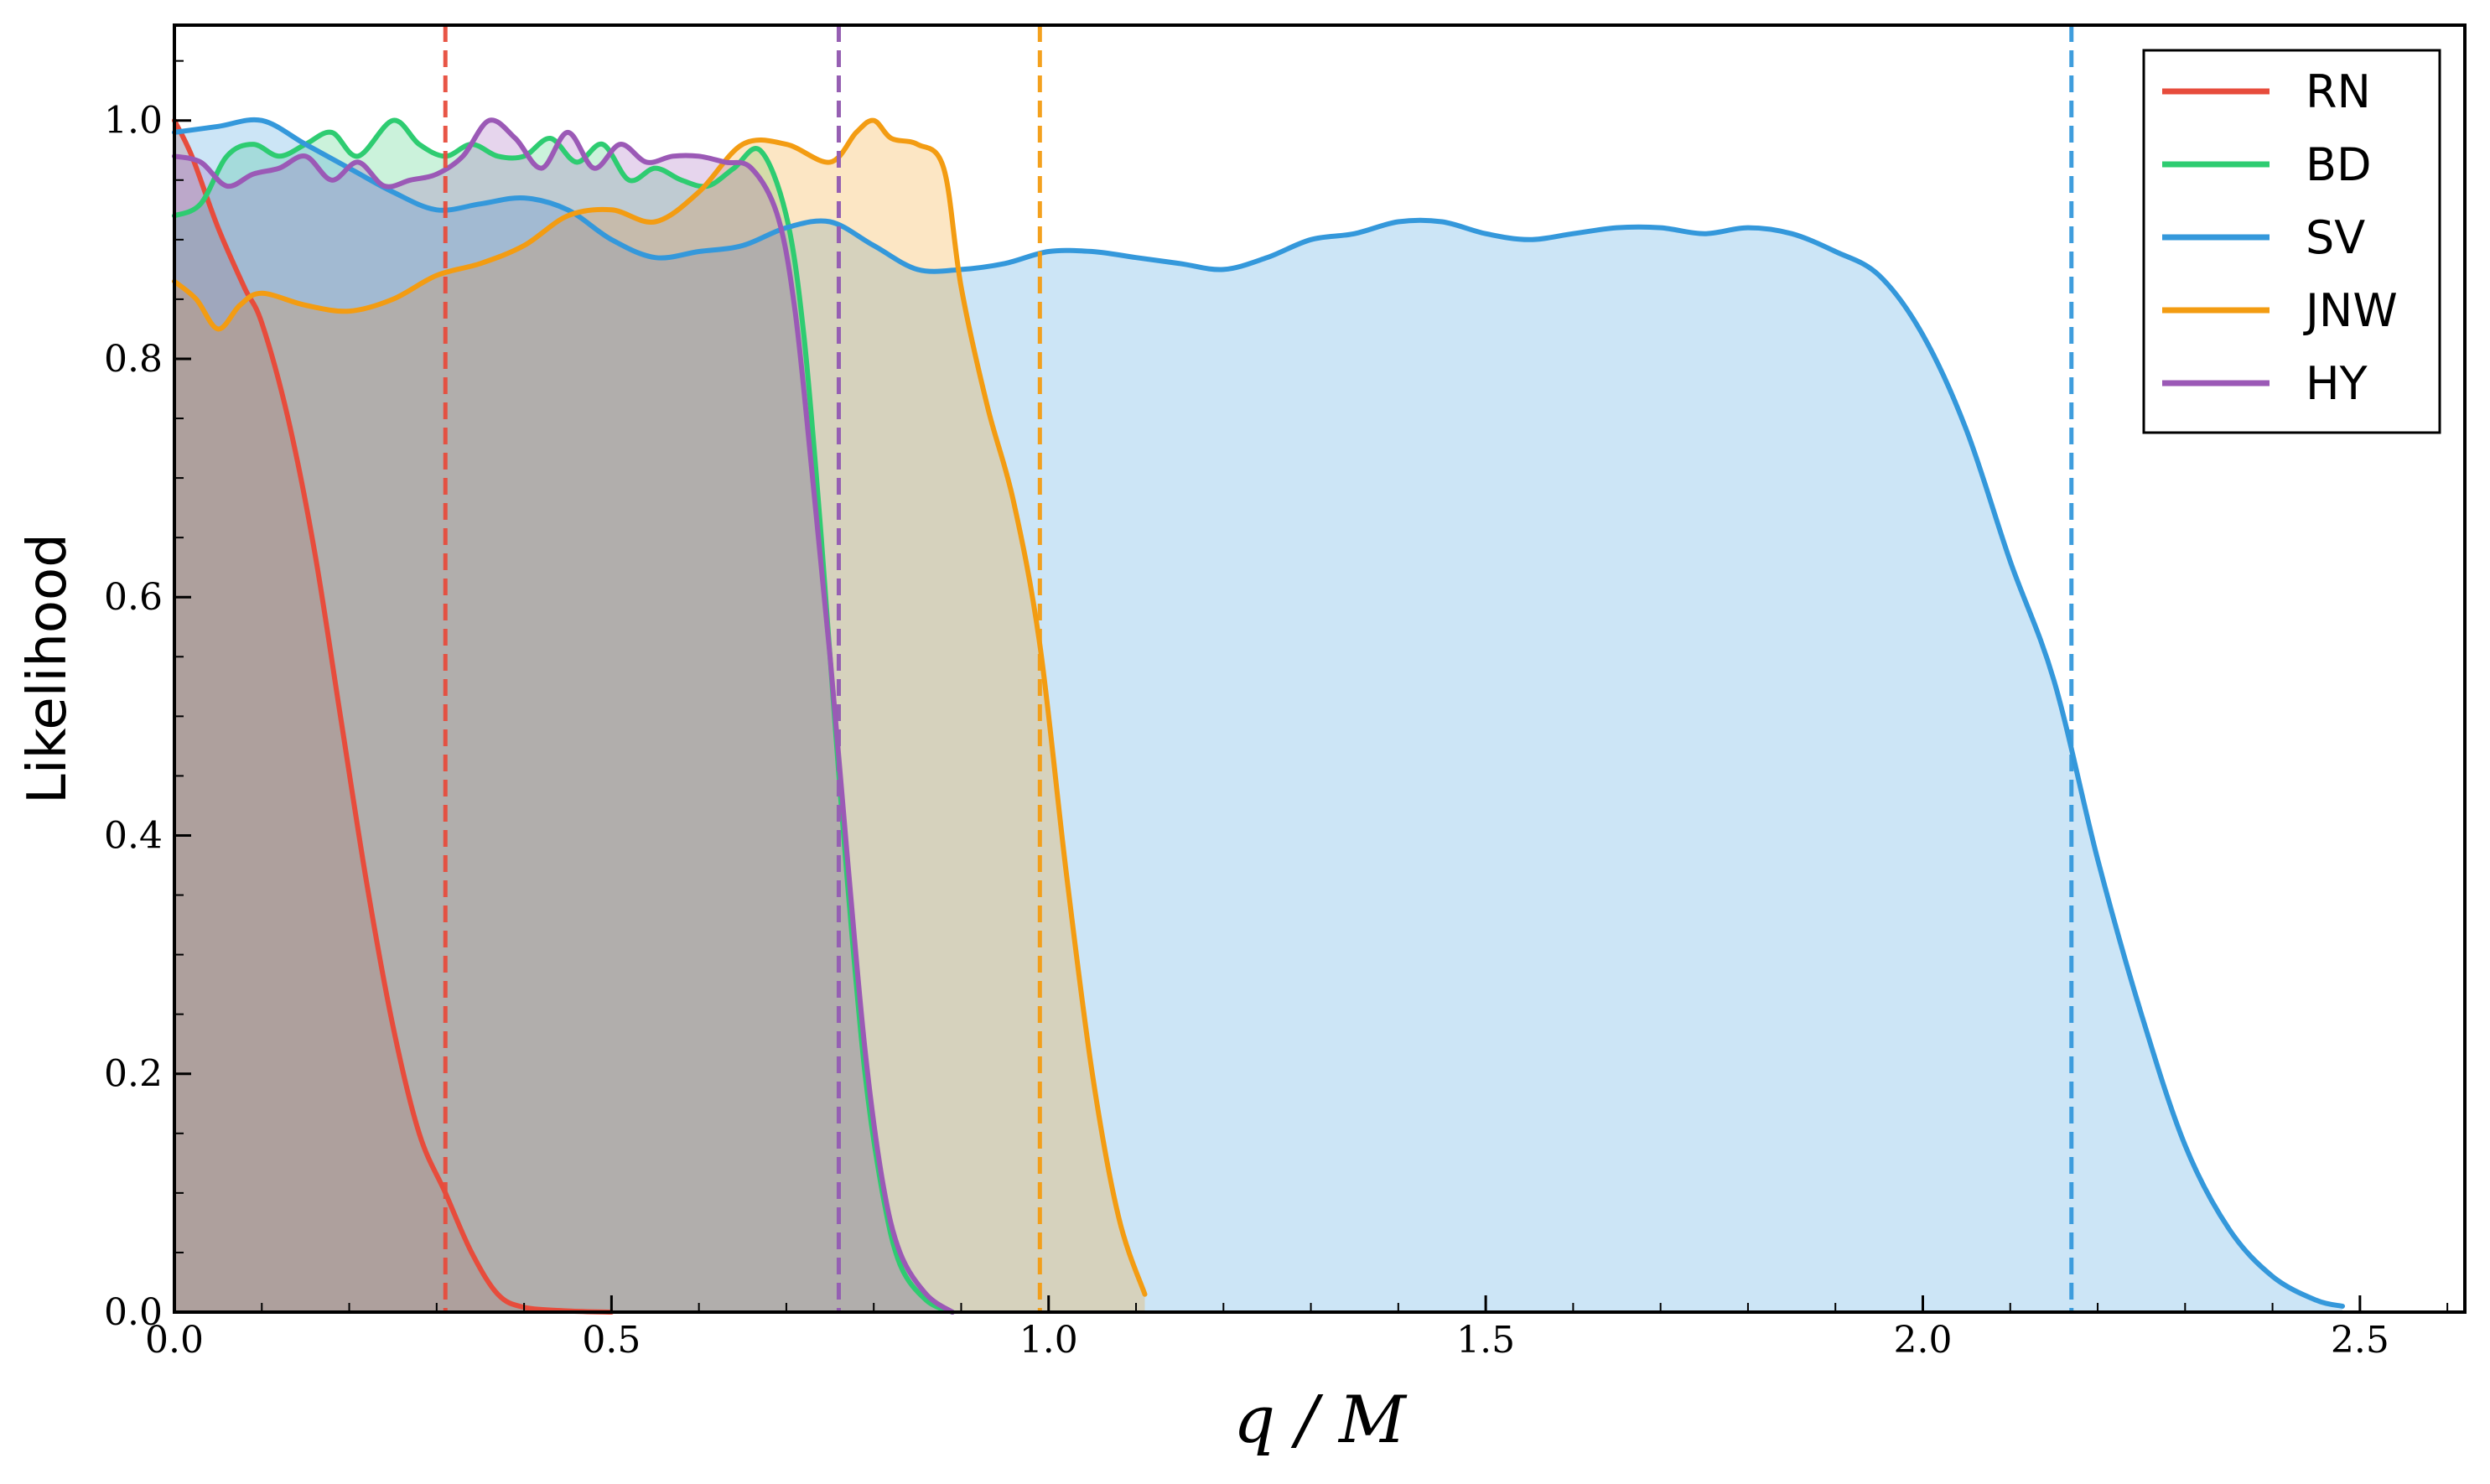 The width and height of the screenshot is (2490, 1484). I want to click on x-axis-title: q / M, so click(1320, 1420).